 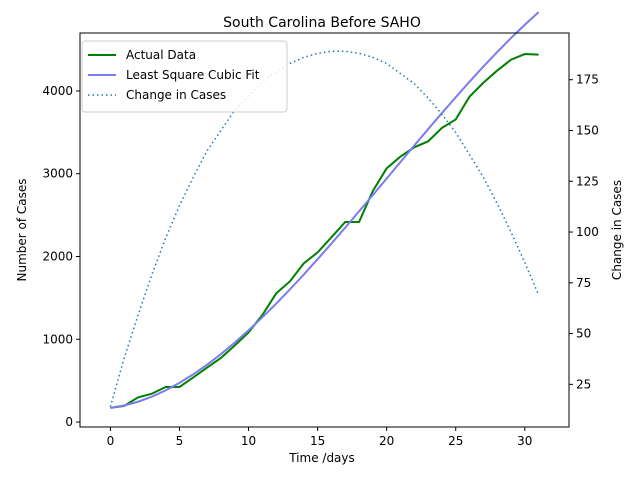 I want to click on left-y-tick-label: 1000, so click(x=57, y=339).